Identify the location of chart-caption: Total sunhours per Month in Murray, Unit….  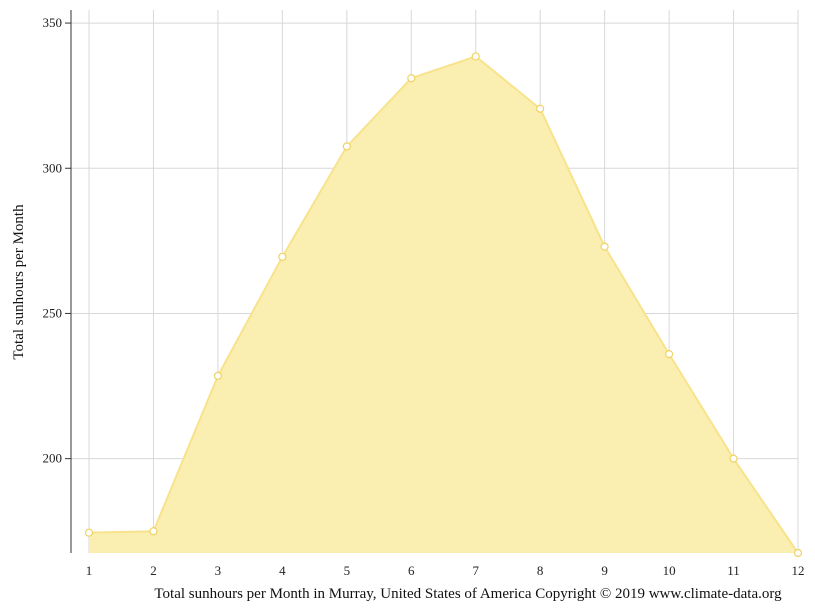
(468, 594).